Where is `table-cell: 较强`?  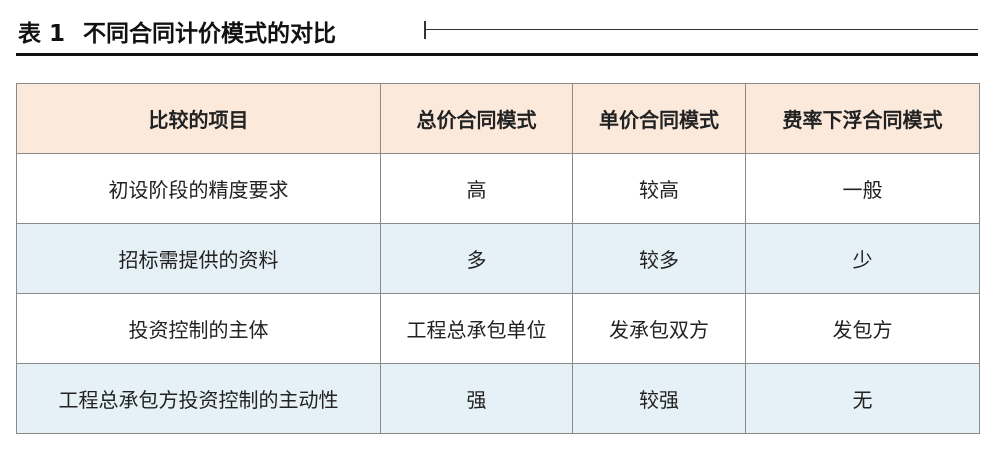
table-cell: 较强 is located at coordinates (659, 398).